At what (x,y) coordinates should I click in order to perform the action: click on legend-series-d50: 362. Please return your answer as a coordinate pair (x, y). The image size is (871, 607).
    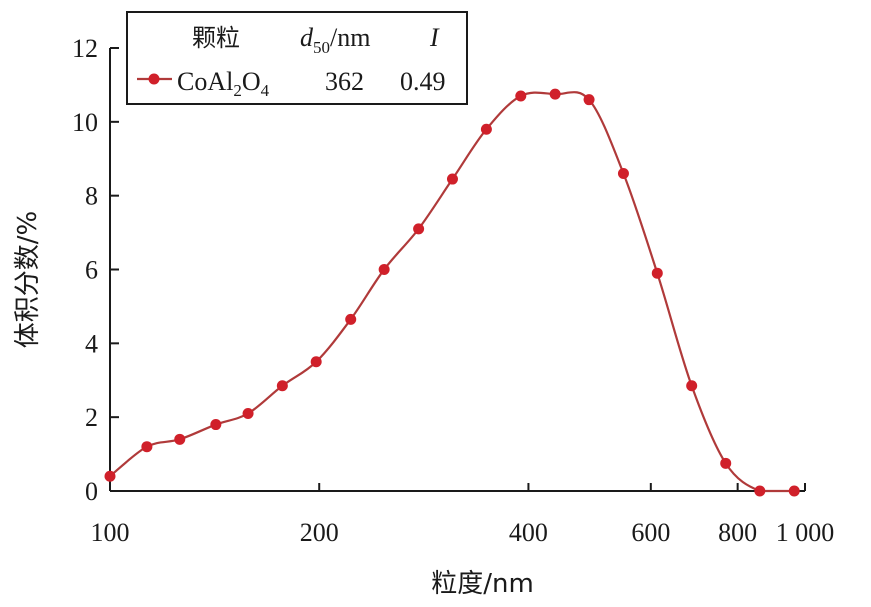
    Looking at the image, I should click on (344, 81).